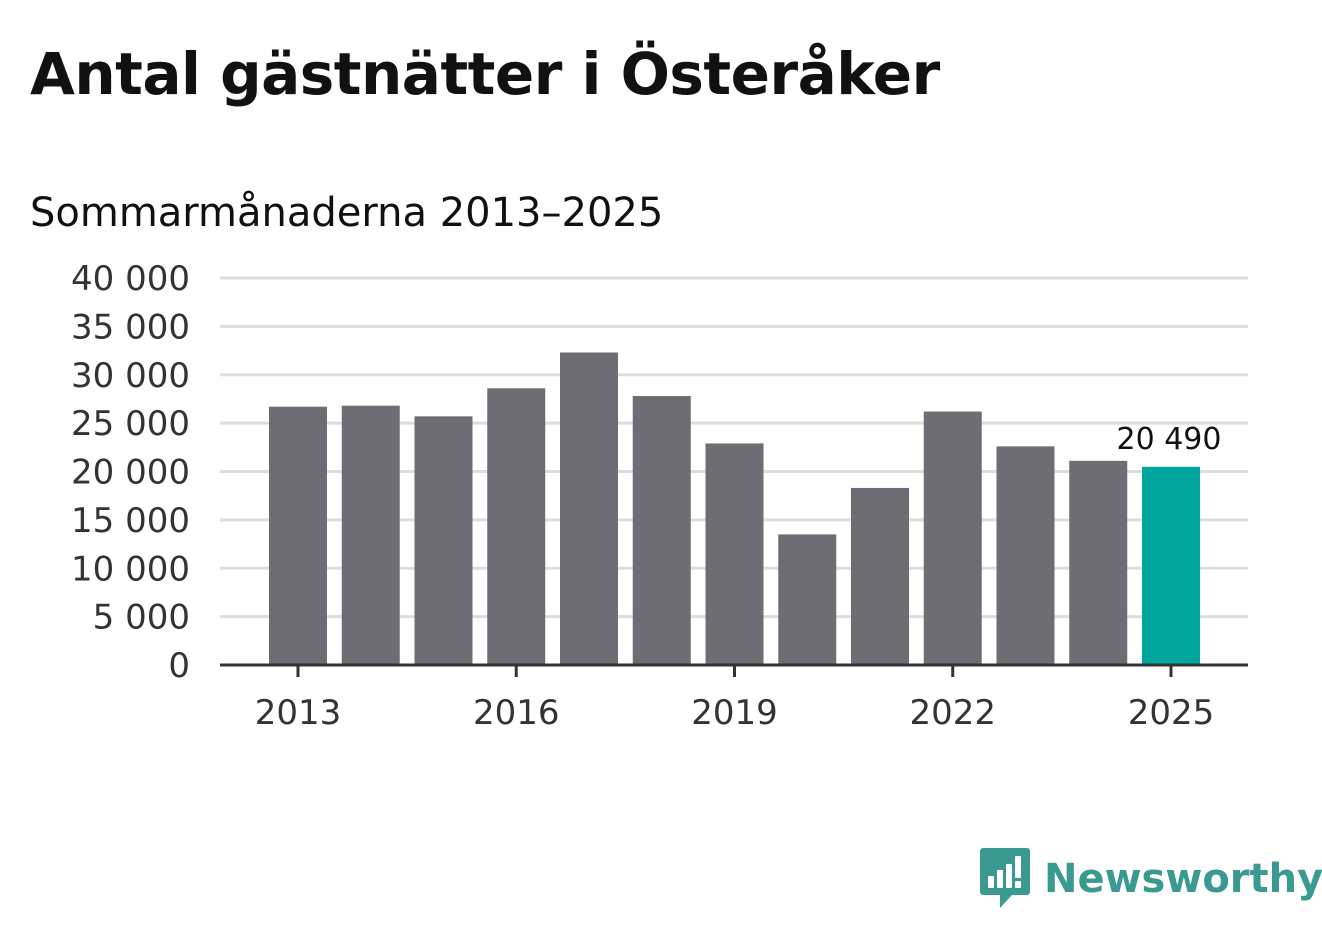  Describe the element at coordinates (130, 327) in the screenshot. I see `y-tick-label: 35 000` at that location.